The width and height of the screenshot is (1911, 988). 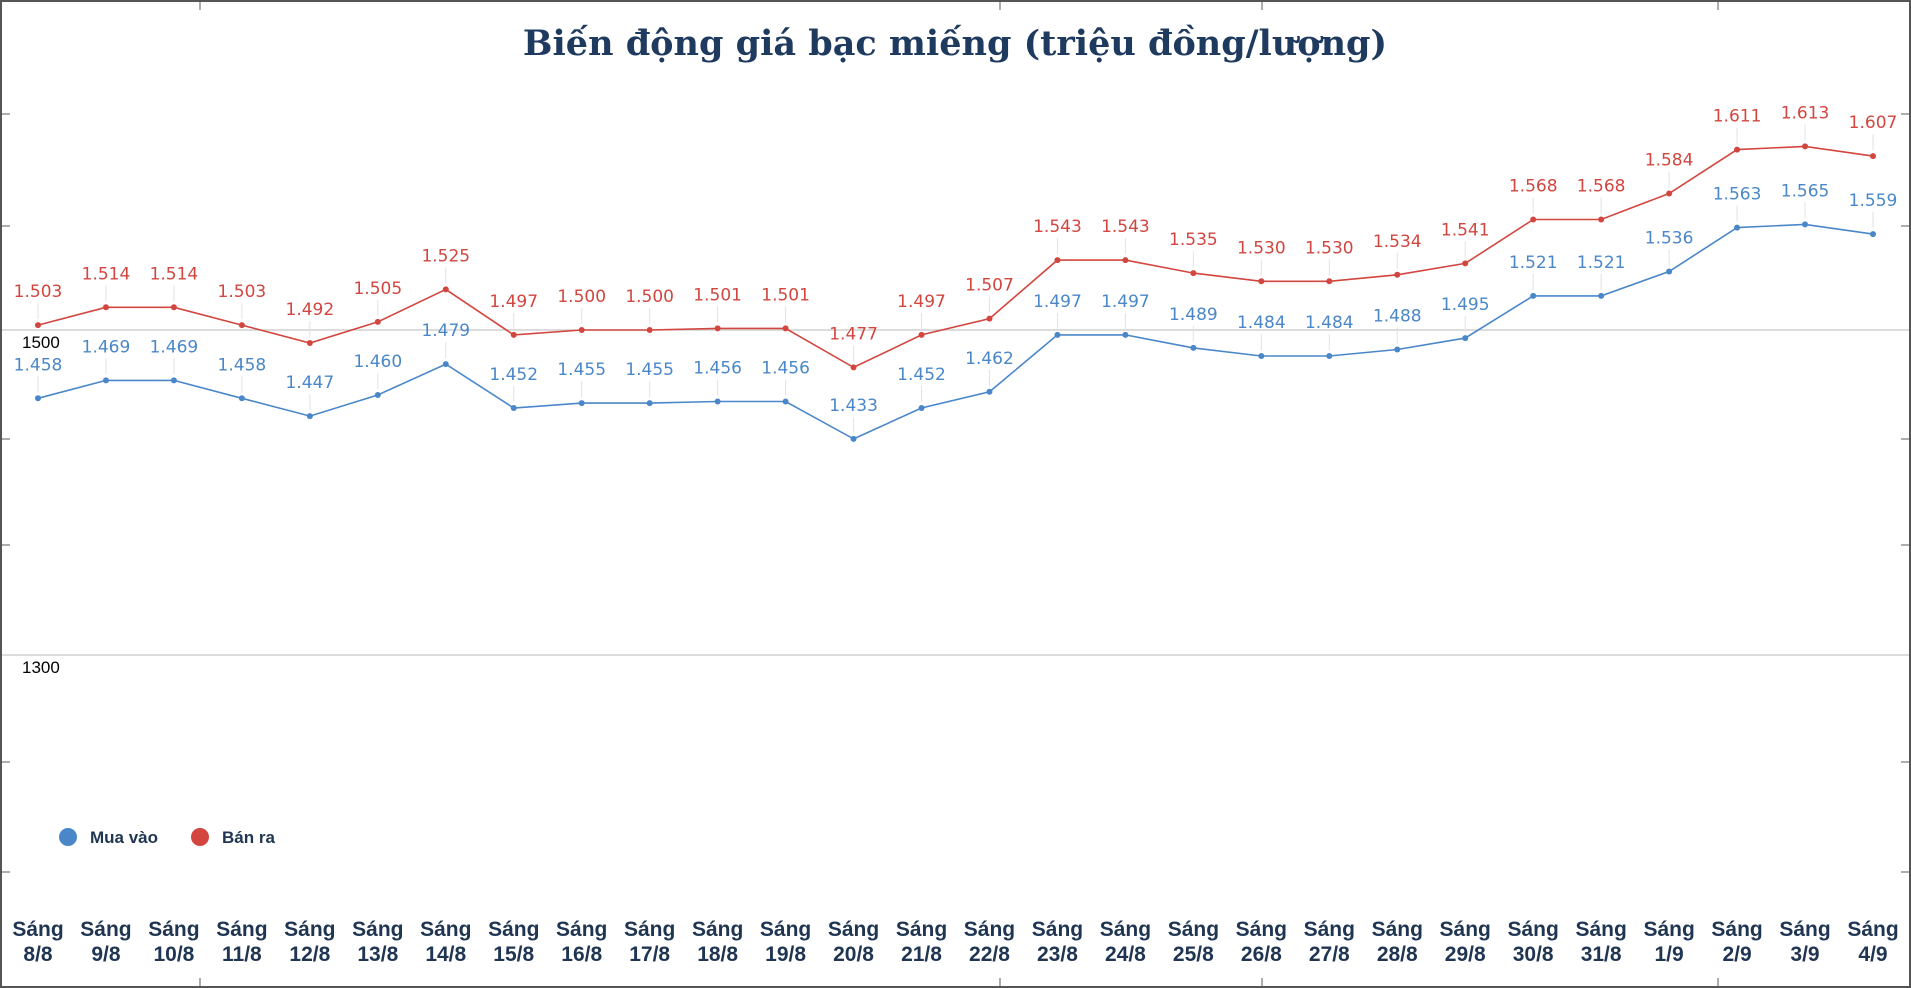 What do you see at coordinates (1872, 942) in the screenshot?
I see `x-category-label: Sáng 4/9` at bounding box center [1872, 942].